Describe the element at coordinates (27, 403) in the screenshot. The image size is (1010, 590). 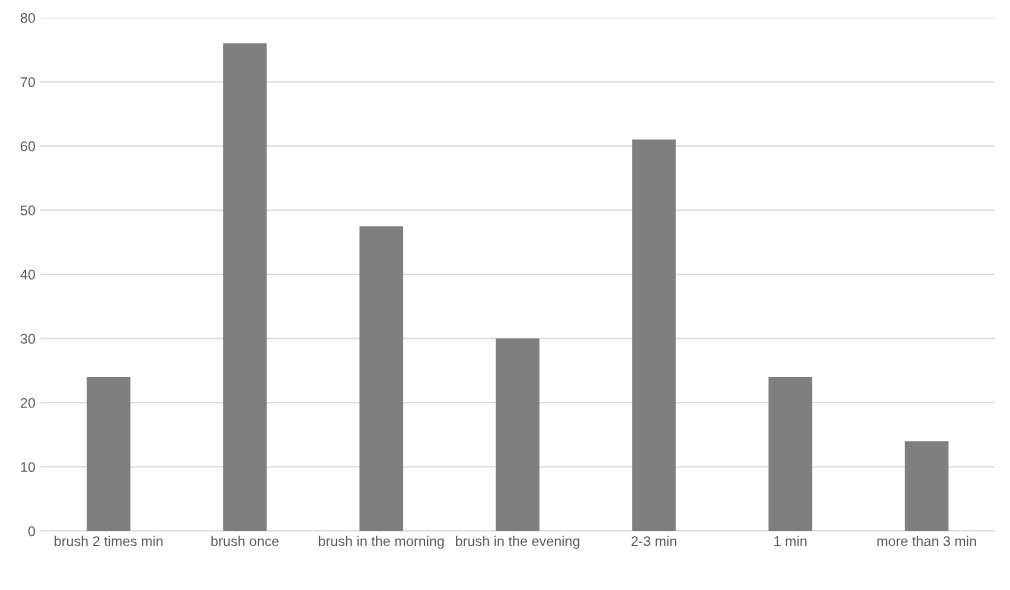
I see `y-tick-label: 20` at that location.